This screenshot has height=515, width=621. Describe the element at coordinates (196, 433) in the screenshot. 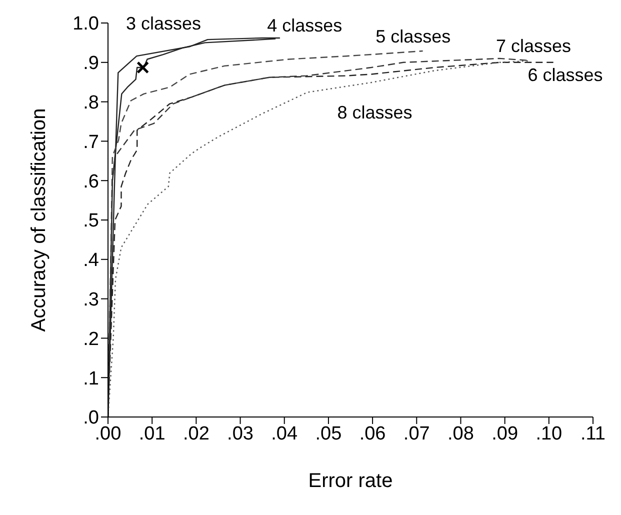

I see `x-tick-label: .02` at that location.